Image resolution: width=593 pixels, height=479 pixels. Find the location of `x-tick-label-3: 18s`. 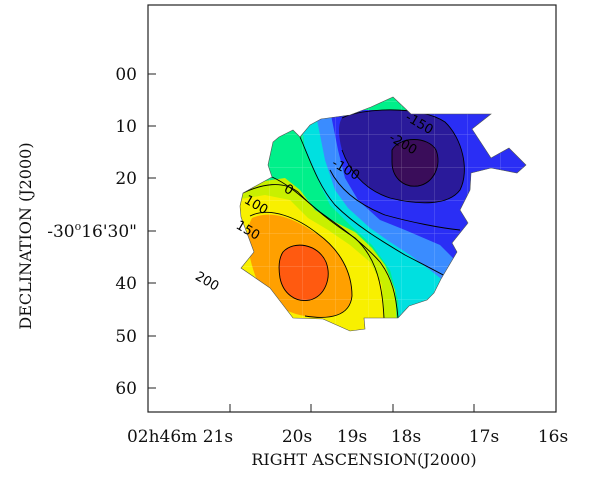

x-tick-label-3: 18s is located at coordinates (406, 437).